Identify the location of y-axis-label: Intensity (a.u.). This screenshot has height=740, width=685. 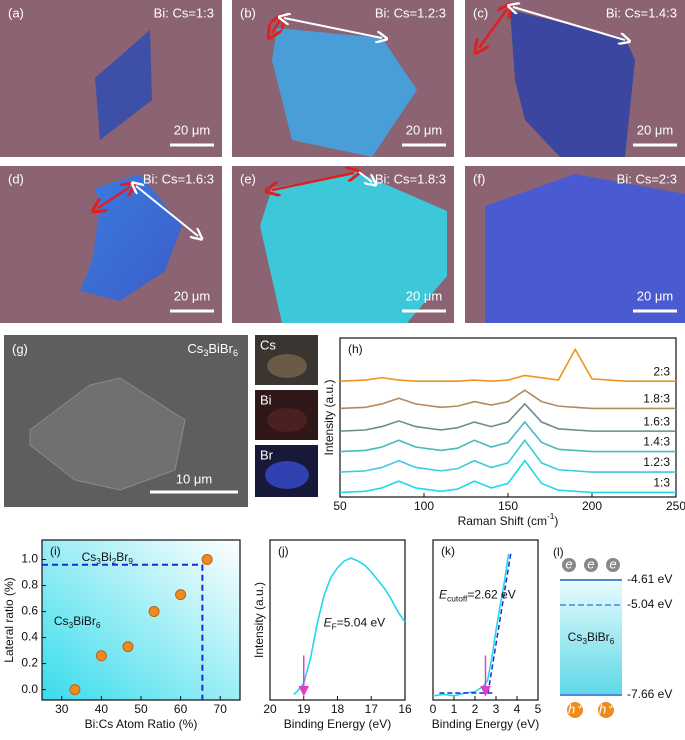
(329, 417).